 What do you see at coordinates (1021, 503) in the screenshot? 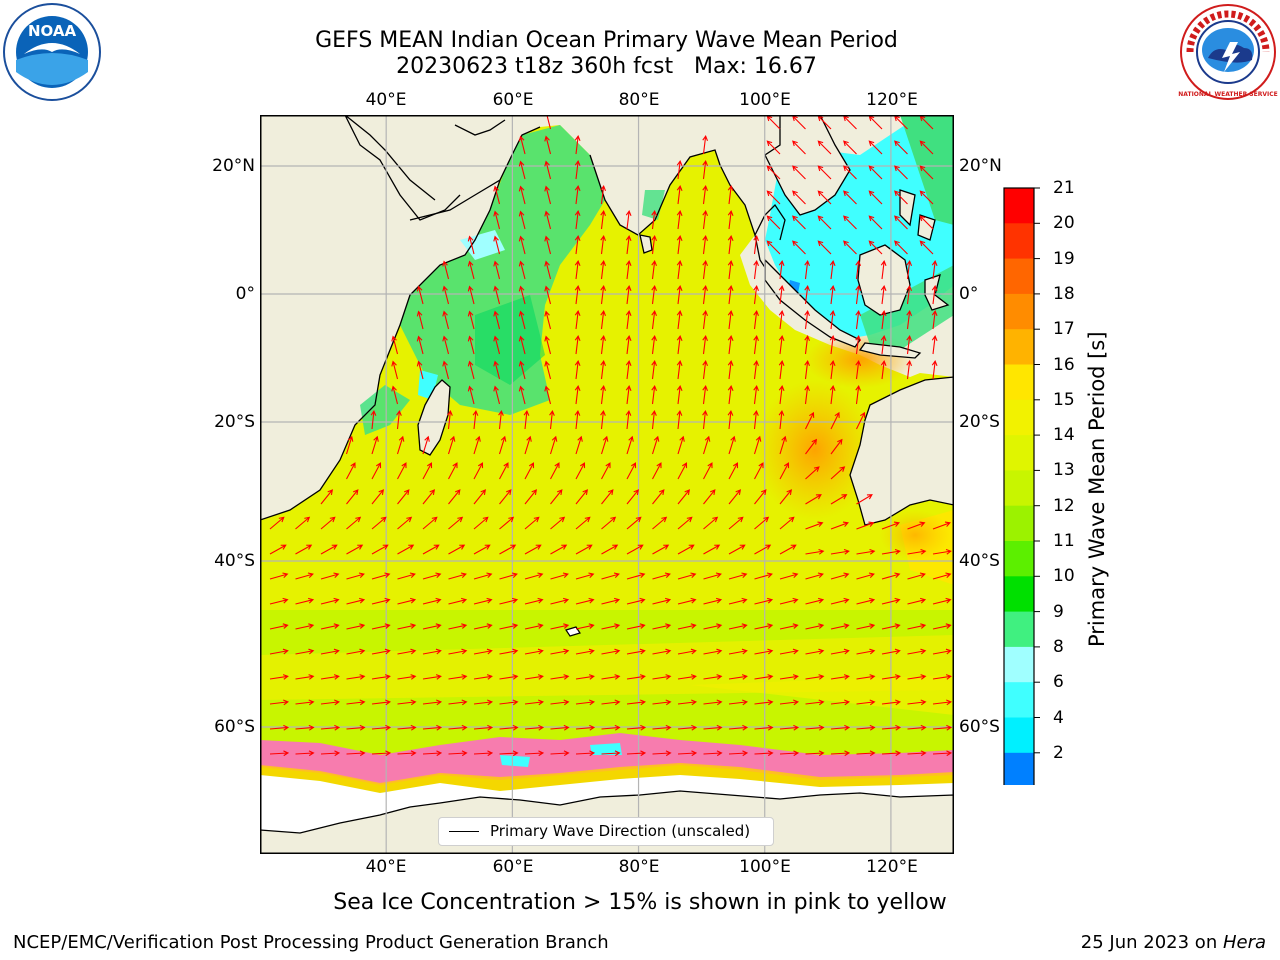
I see `colorbar-swatches` at bounding box center [1021, 503].